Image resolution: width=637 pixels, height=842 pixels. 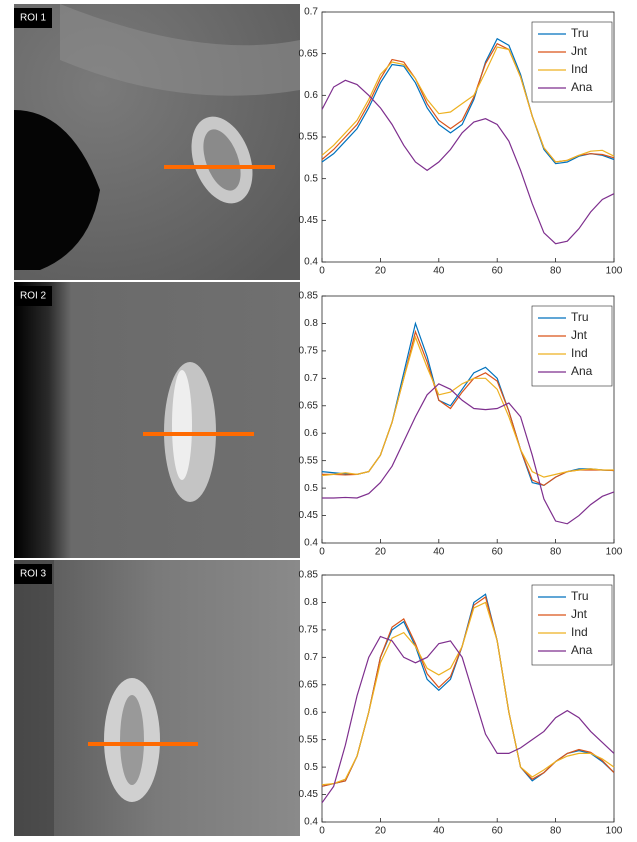 I want to click on roi-label: ROI 2, so click(x=33, y=296).